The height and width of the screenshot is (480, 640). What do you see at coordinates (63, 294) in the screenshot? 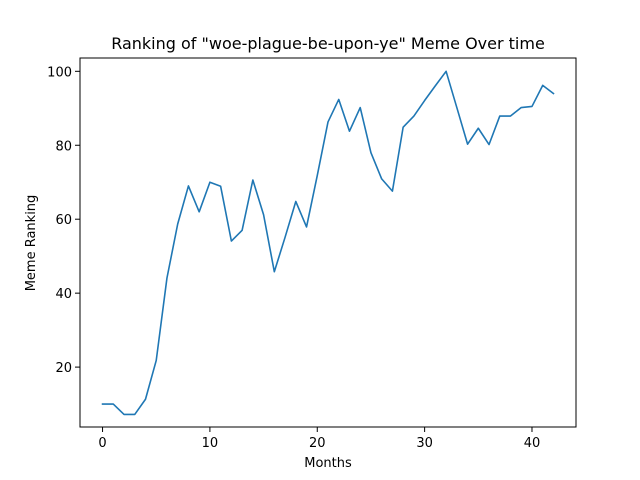
I see `y-tick-label: 40` at bounding box center [63, 294].